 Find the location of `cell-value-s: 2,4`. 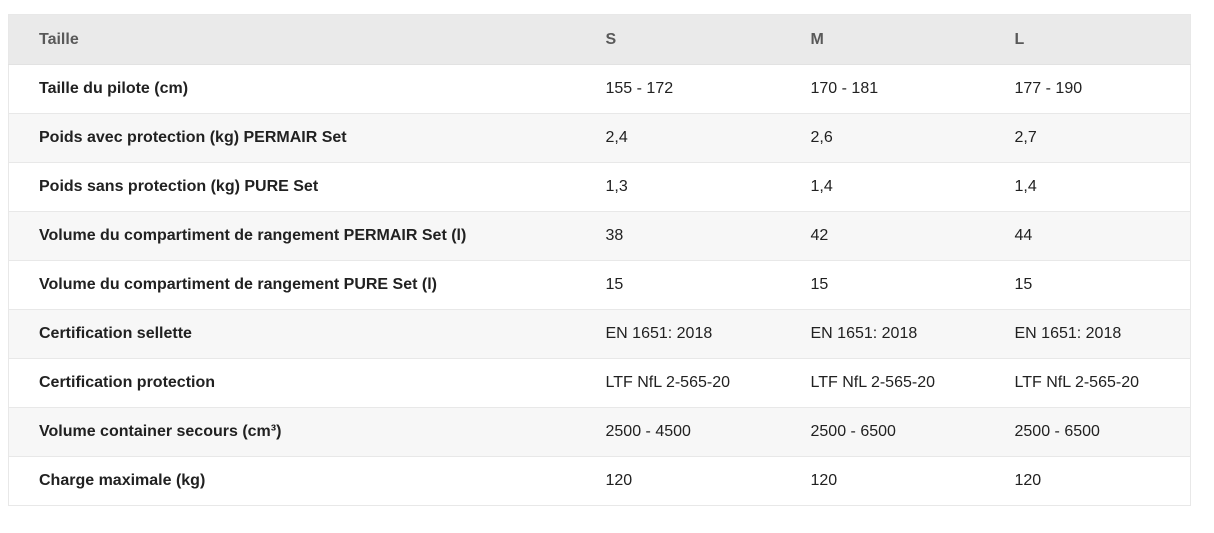

cell-value-s: 2,4 is located at coordinates (692, 138).